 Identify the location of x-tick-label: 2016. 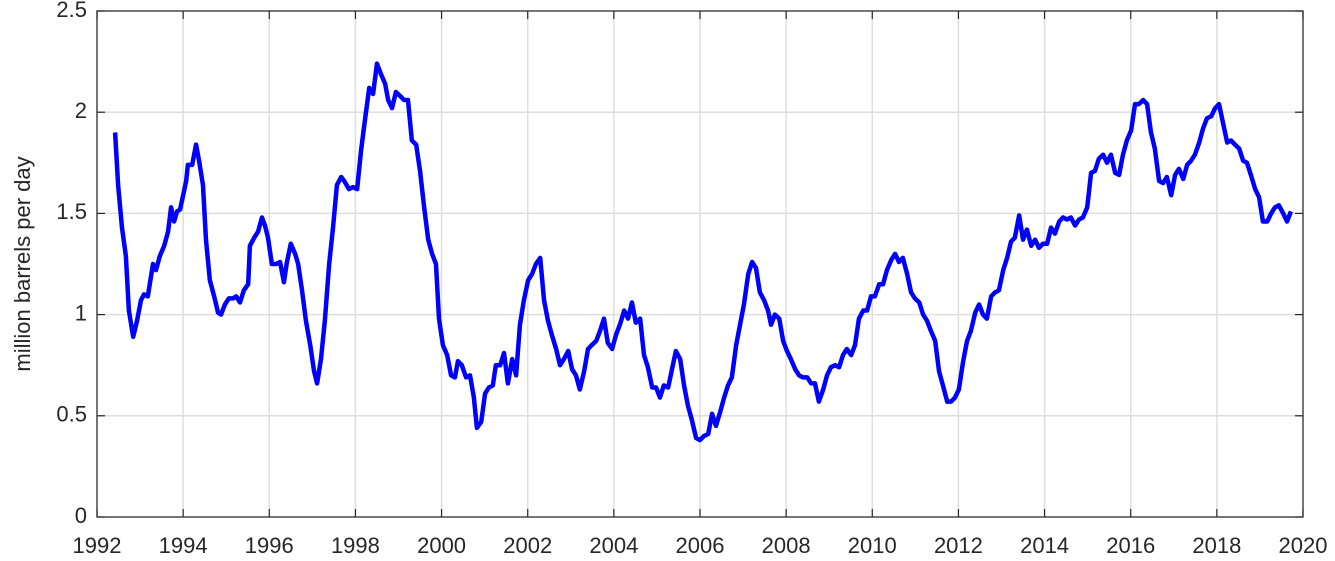
(1130, 545).